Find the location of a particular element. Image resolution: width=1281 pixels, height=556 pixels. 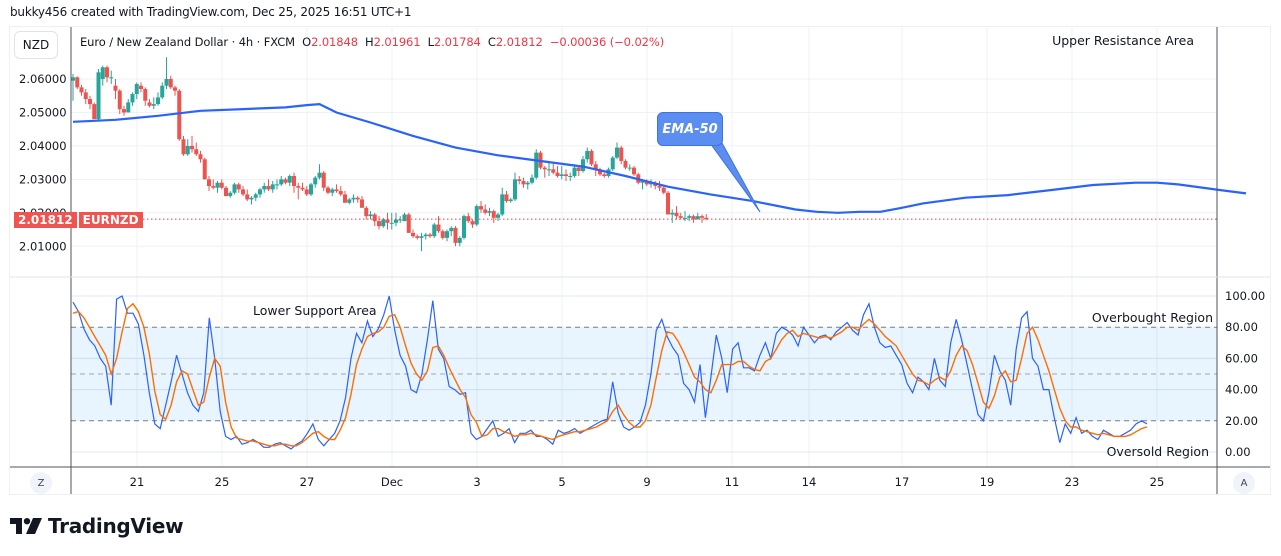

date-tick-label: 5 is located at coordinates (561, 482).